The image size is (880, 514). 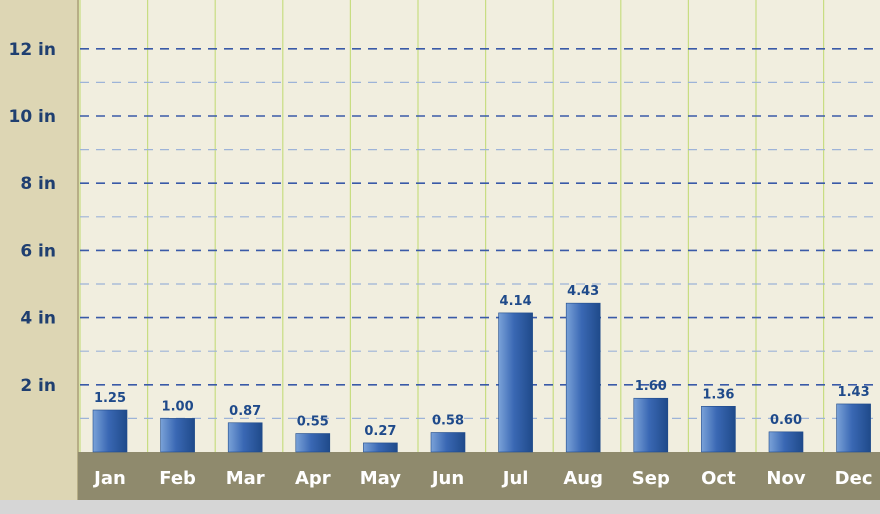 What do you see at coordinates (448, 421) in the screenshot?
I see `value-label-jun: 0.58` at bounding box center [448, 421].